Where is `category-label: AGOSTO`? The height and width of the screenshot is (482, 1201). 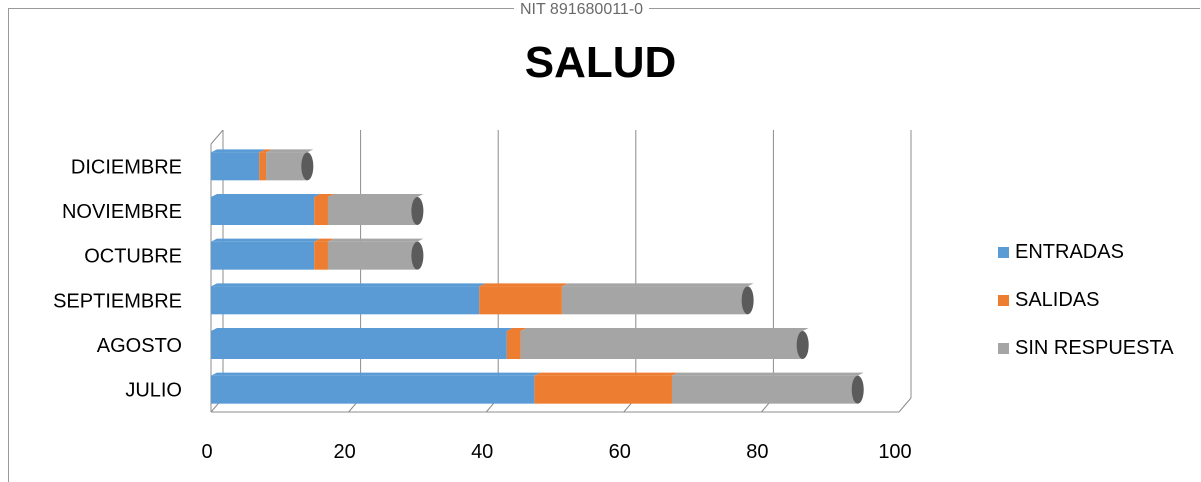 category-label: AGOSTO is located at coordinates (139, 346).